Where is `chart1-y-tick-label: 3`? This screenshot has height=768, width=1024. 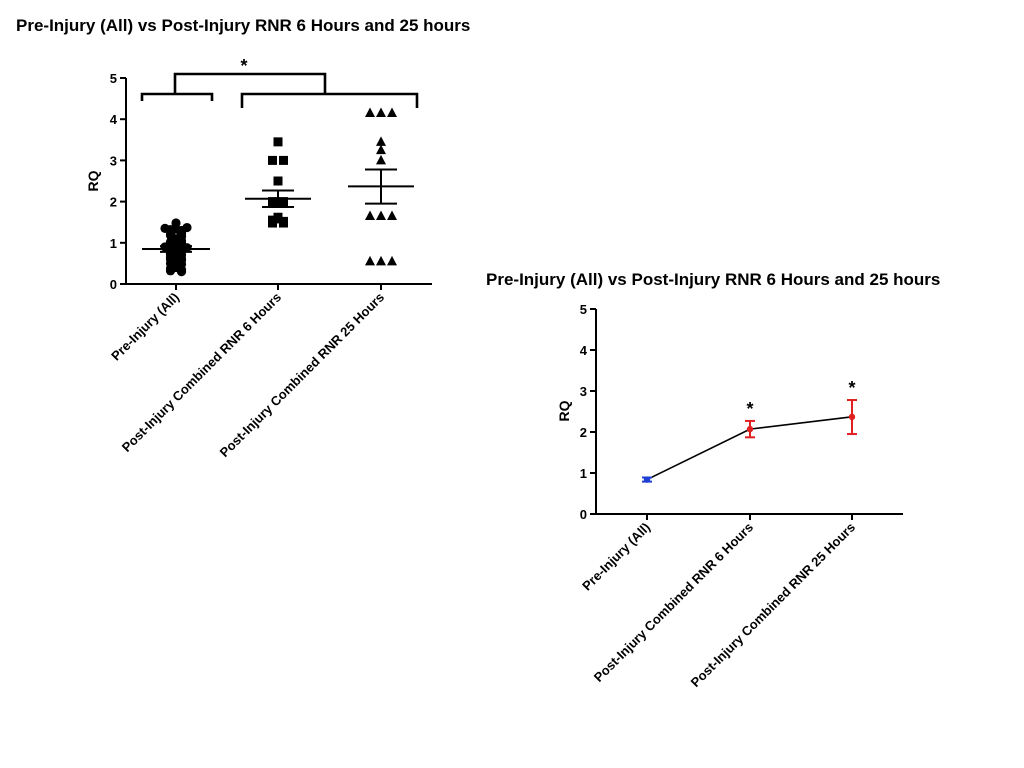
chart1-y-tick-label: 3 is located at coordinates (113, 160).